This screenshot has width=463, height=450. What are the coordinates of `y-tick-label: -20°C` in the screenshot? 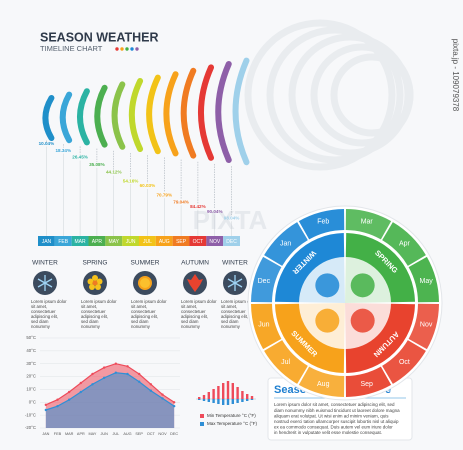 It's located at (30, 427).